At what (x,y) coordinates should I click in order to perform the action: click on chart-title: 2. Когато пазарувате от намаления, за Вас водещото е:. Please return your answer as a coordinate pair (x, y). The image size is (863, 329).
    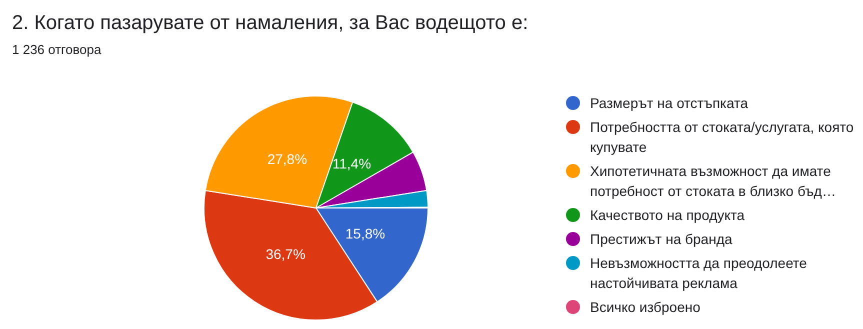
    Looking at the image, I should click on (270, 23).